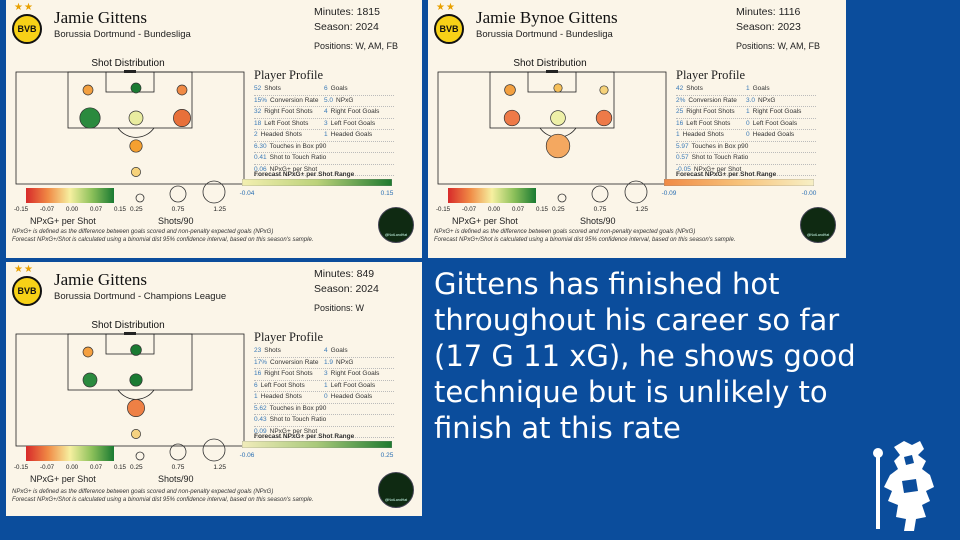  I want to click on six-yard-box, so click(552, 82).